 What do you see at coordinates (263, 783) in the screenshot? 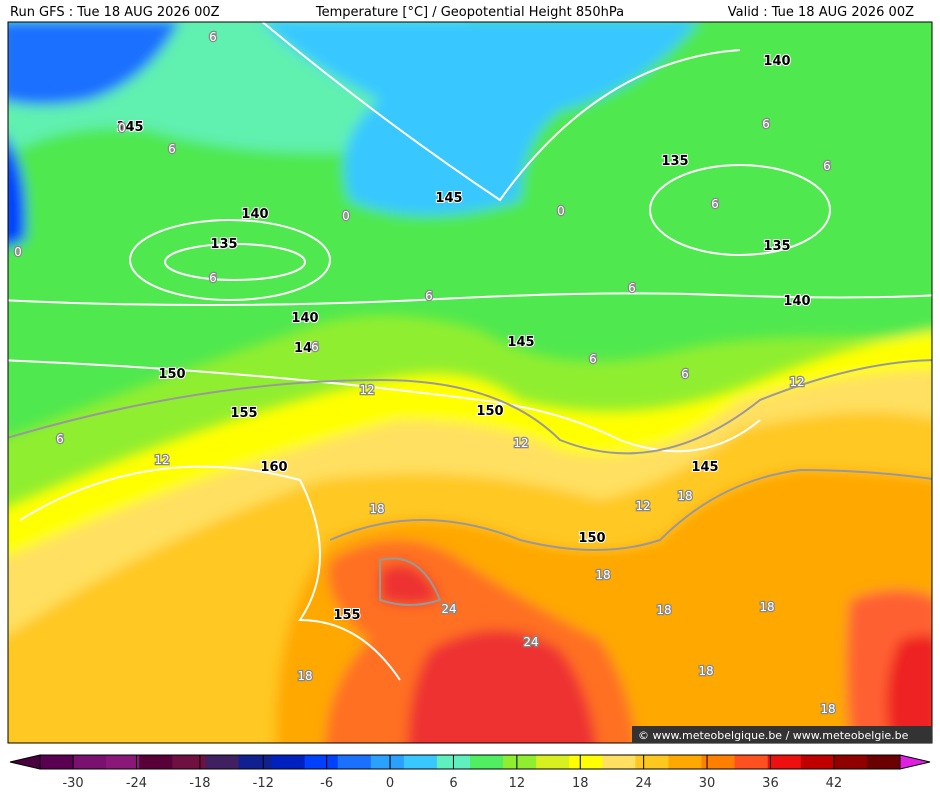
I see `colorbar-tick-label: -12` at bounding box center [263, 783].